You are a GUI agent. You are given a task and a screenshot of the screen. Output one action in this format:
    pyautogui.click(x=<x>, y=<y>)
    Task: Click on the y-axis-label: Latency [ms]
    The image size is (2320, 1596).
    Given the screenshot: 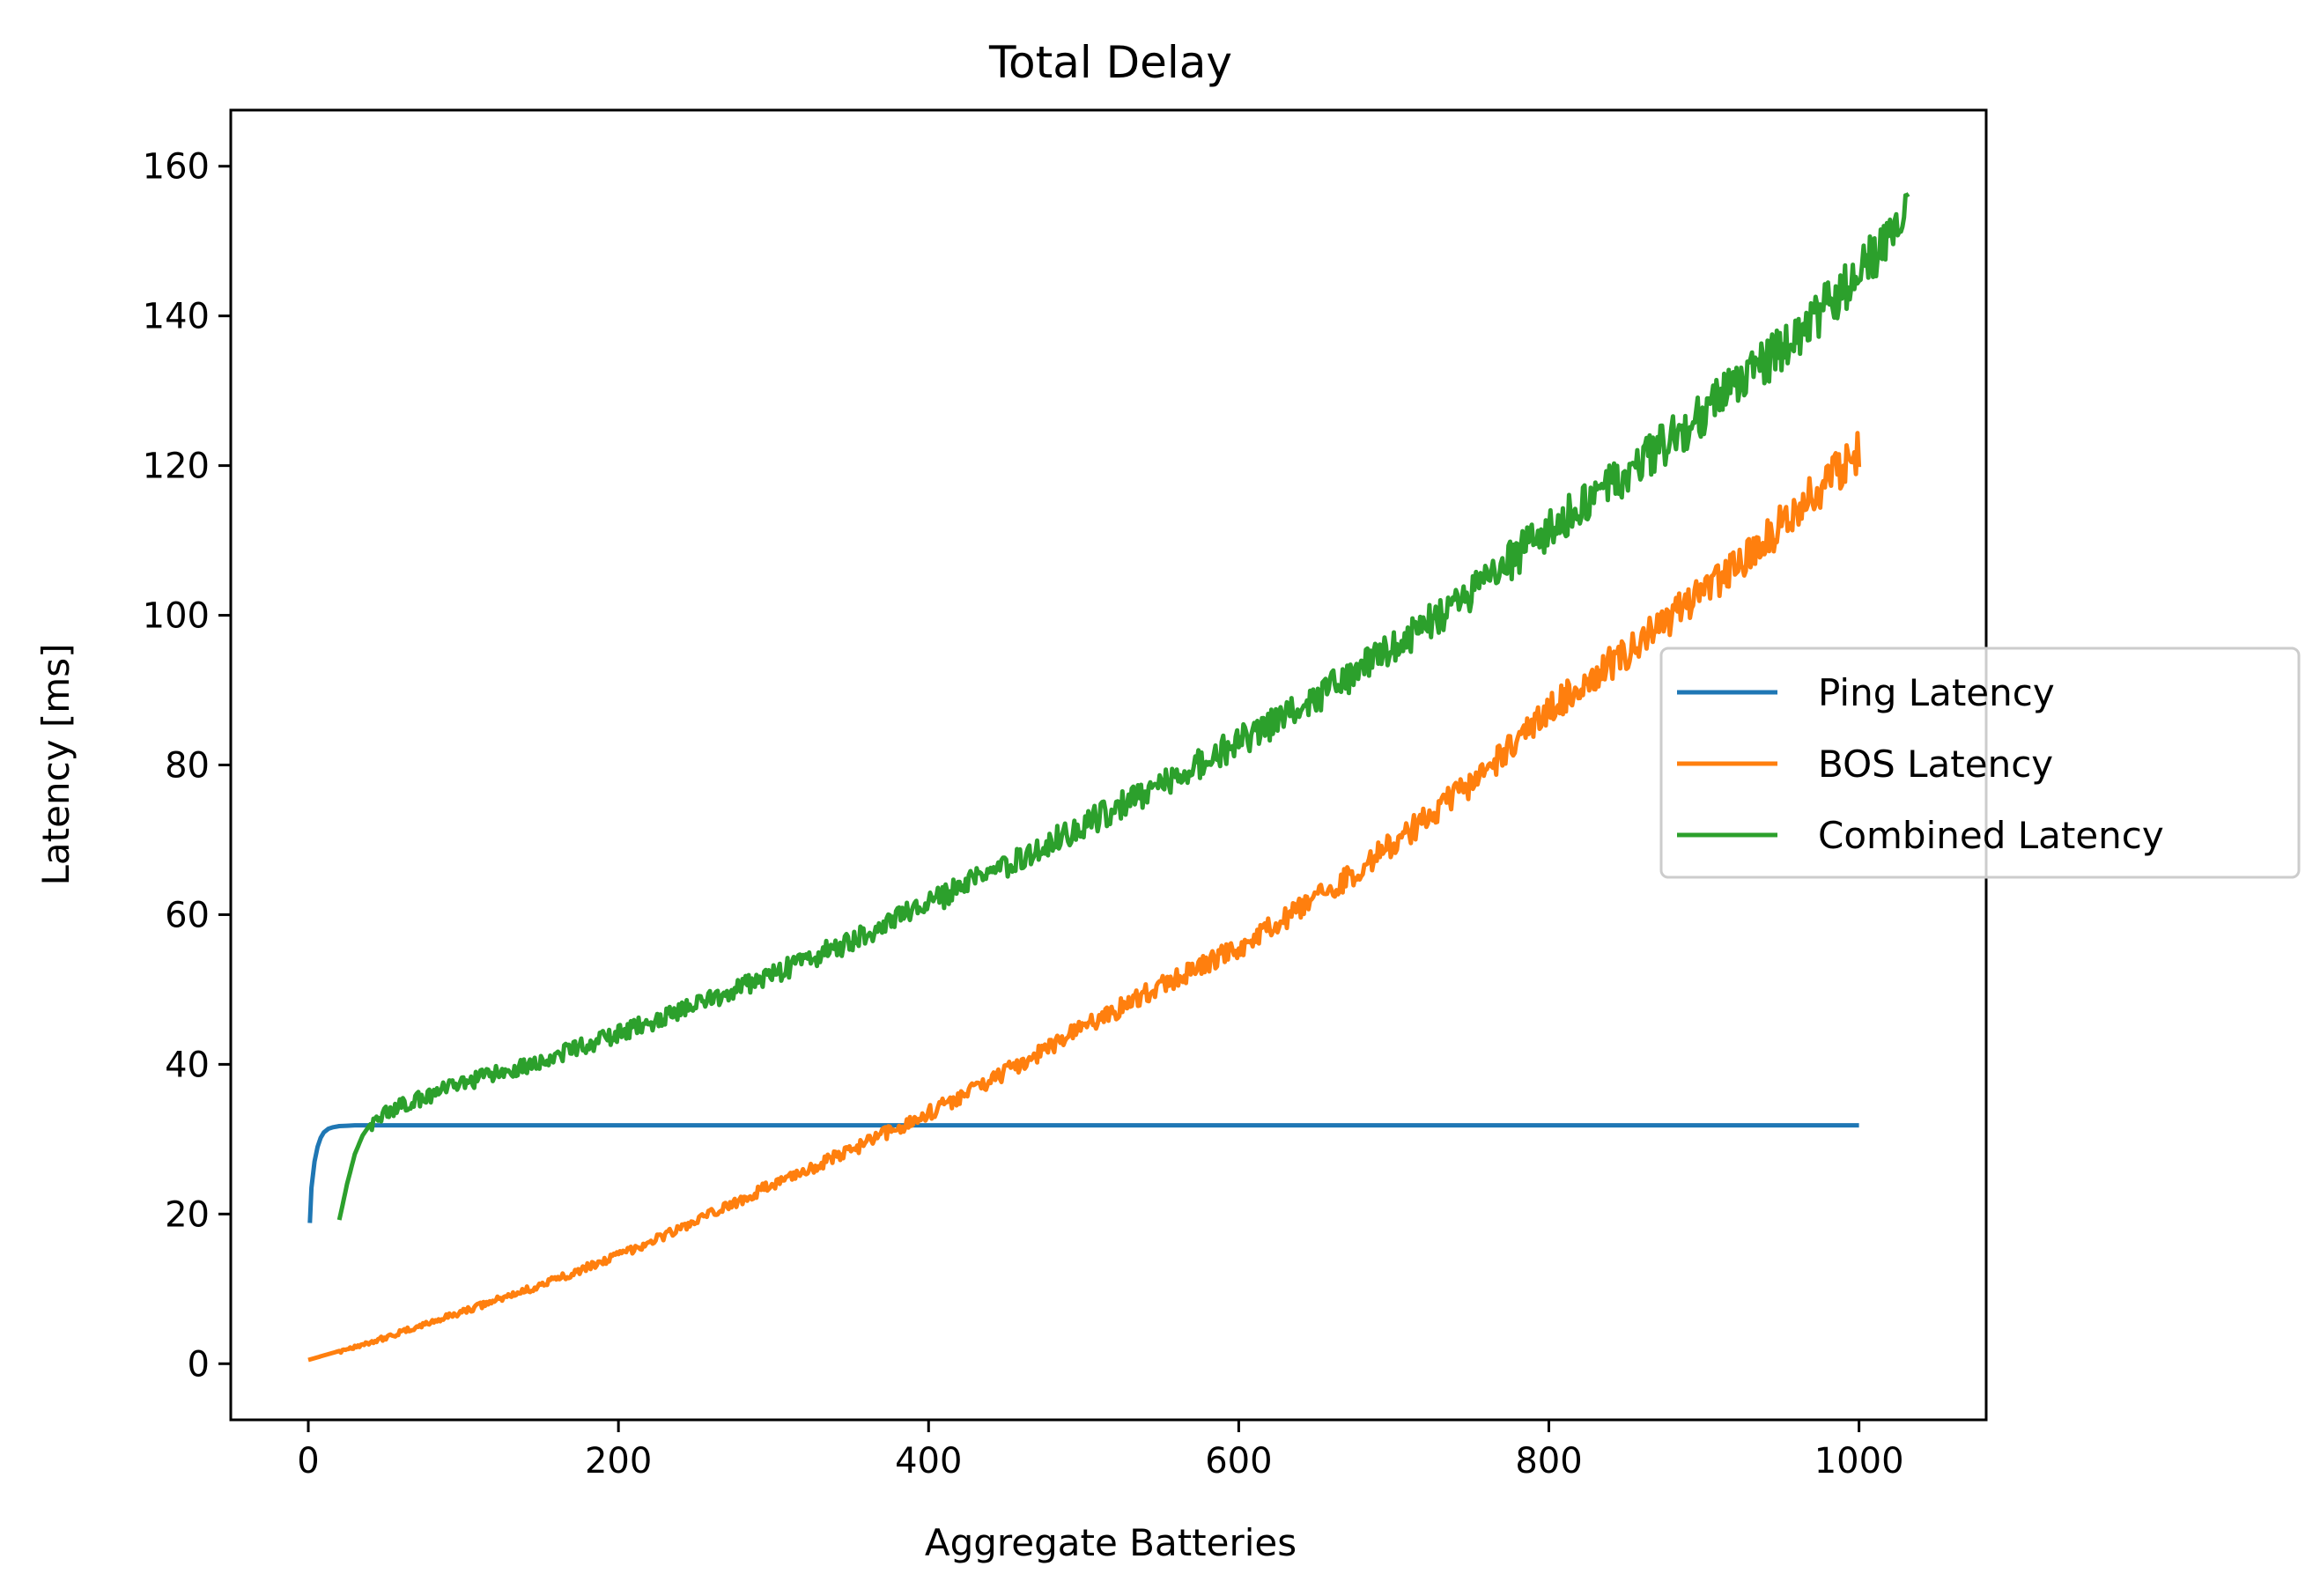 What is the action you would take?
    pyautogui.click(x=56, y=765)
    